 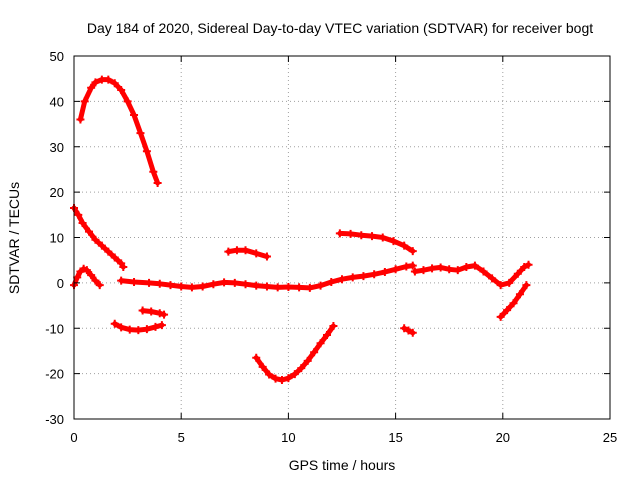 I want to click on x-tick-label: 20, so click(x=503, y=437).